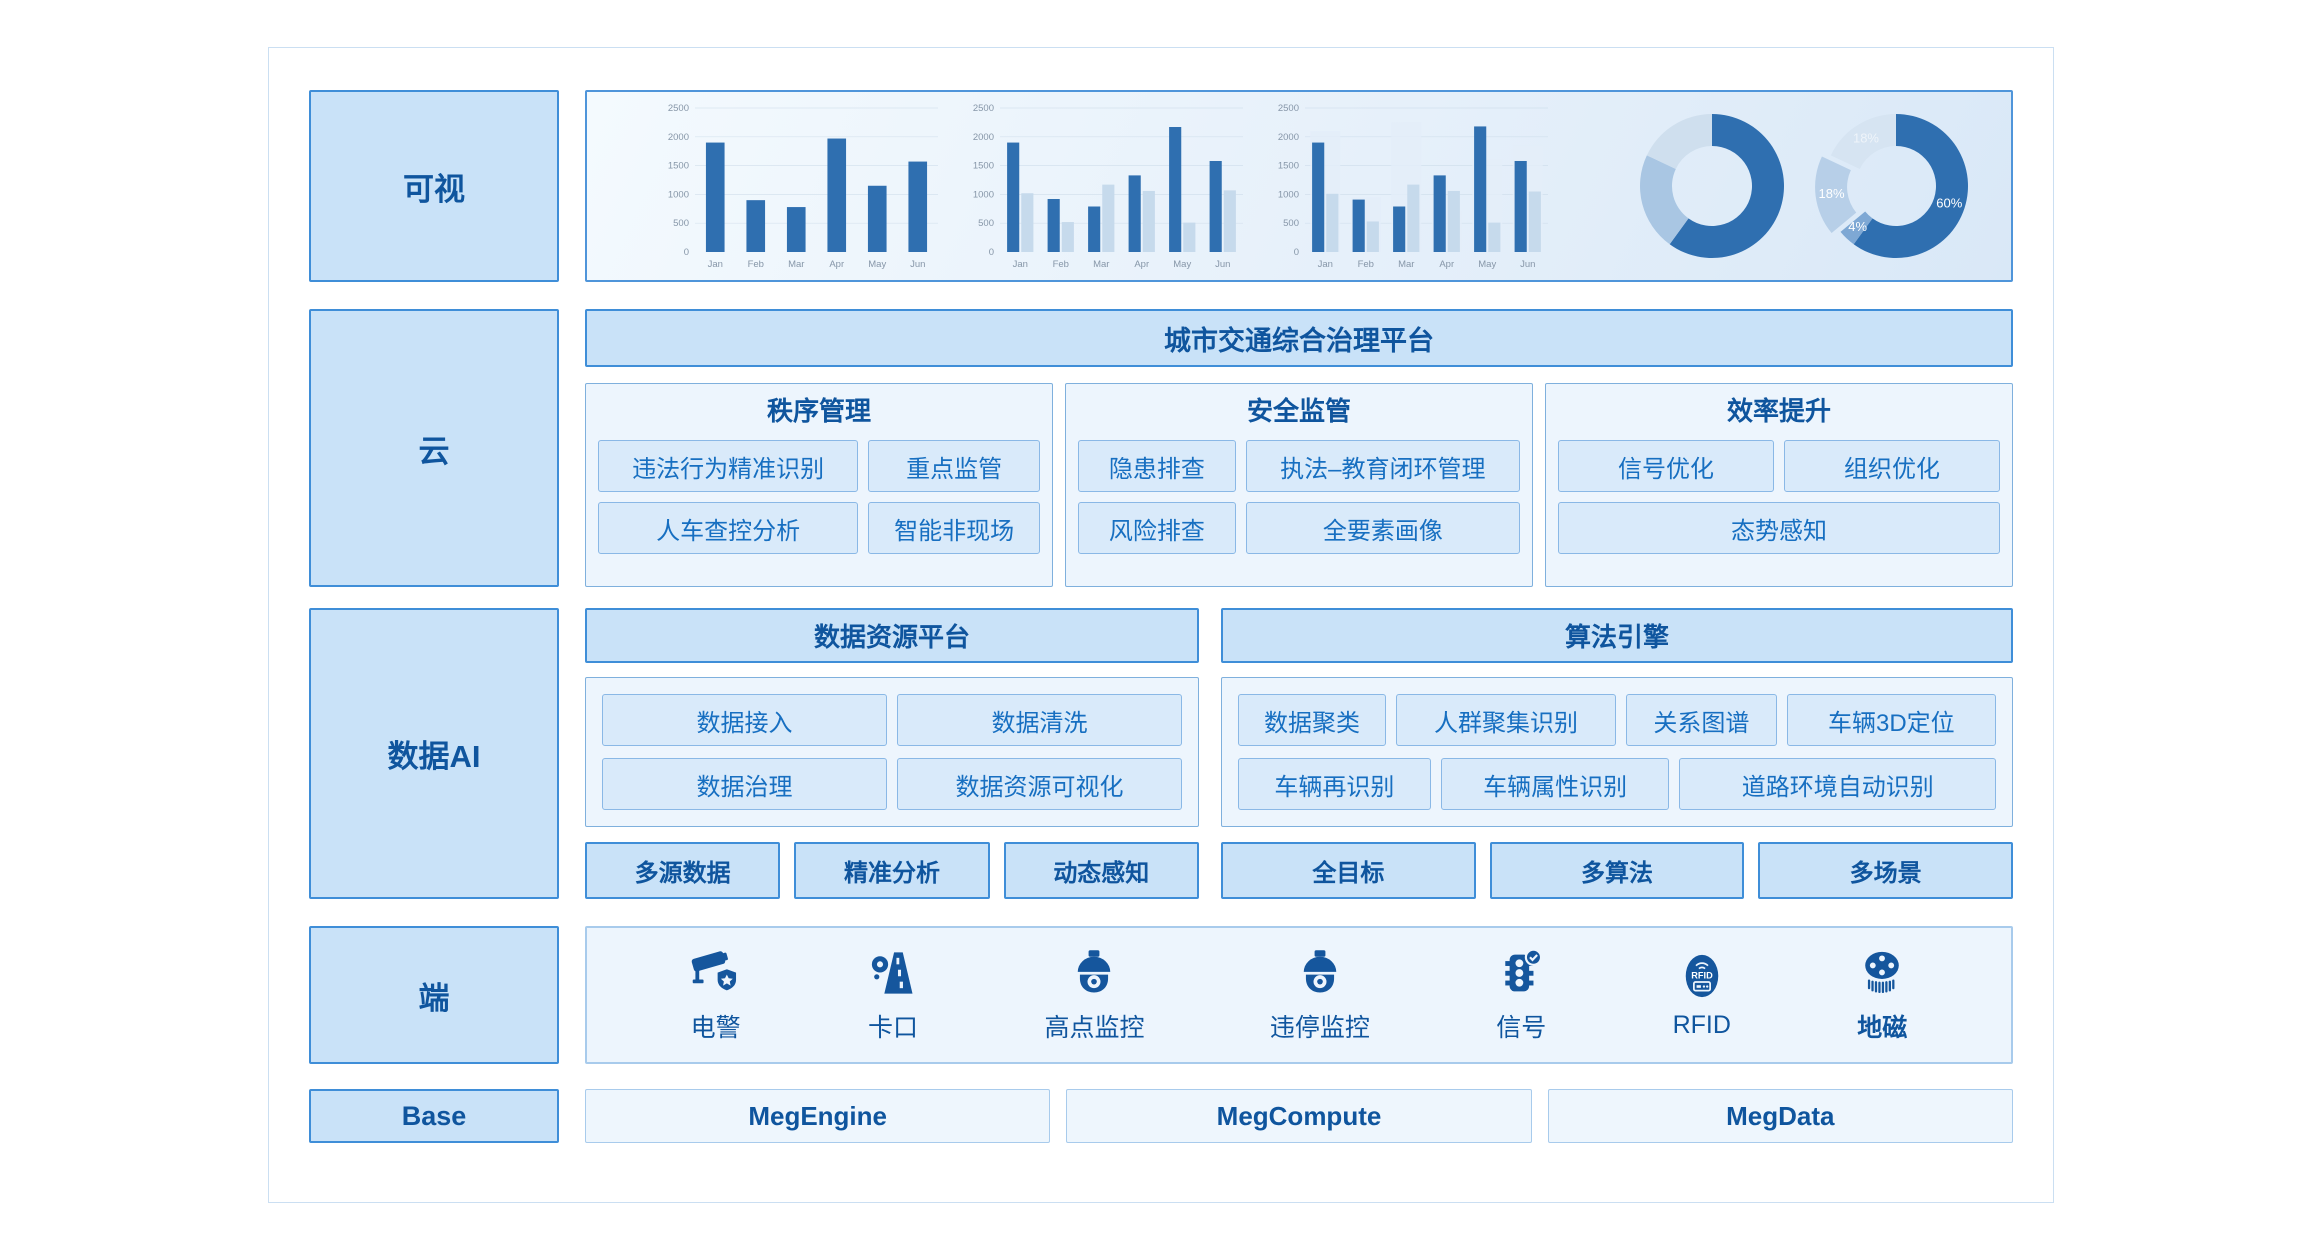 Image resolution: width=2320 pixels, height=1250 pixels. I want to click on edge-devices-panel: 电警 卡口, so click(1299, 995).